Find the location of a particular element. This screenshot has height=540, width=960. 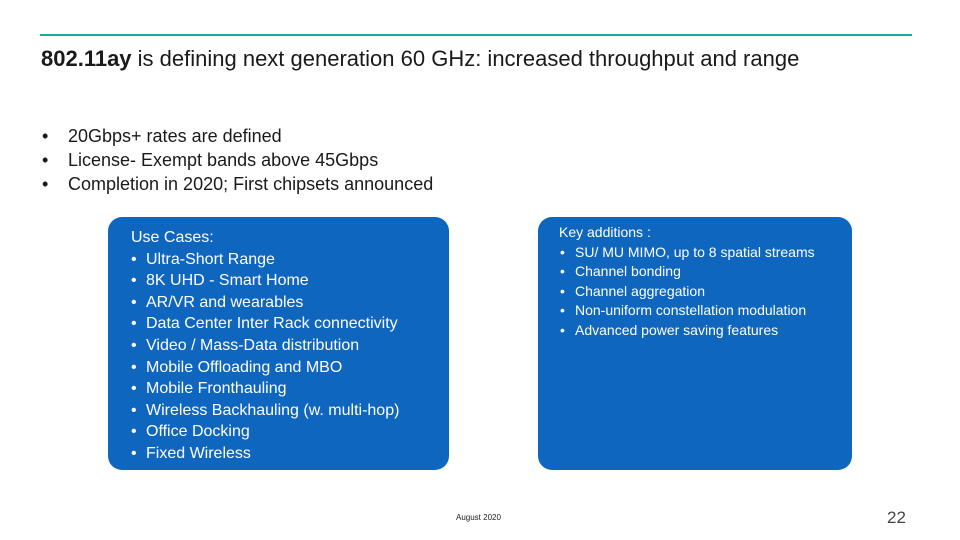

use-case-item: Wireless Backhauling (w. multi-hop) is located at coordinates (290, 411).